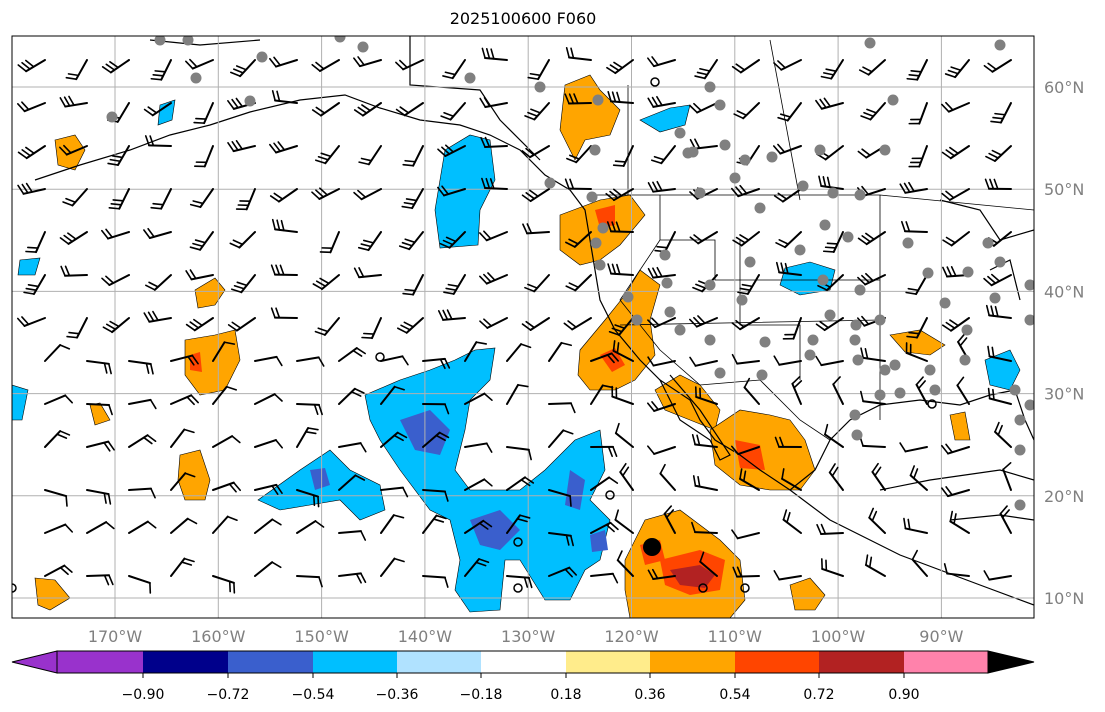 This screenshot has width=1105, height=712. Describe the element at coordinates (481, 695) in the screenshot. I see `colorbar-label: −0.18` at that location.